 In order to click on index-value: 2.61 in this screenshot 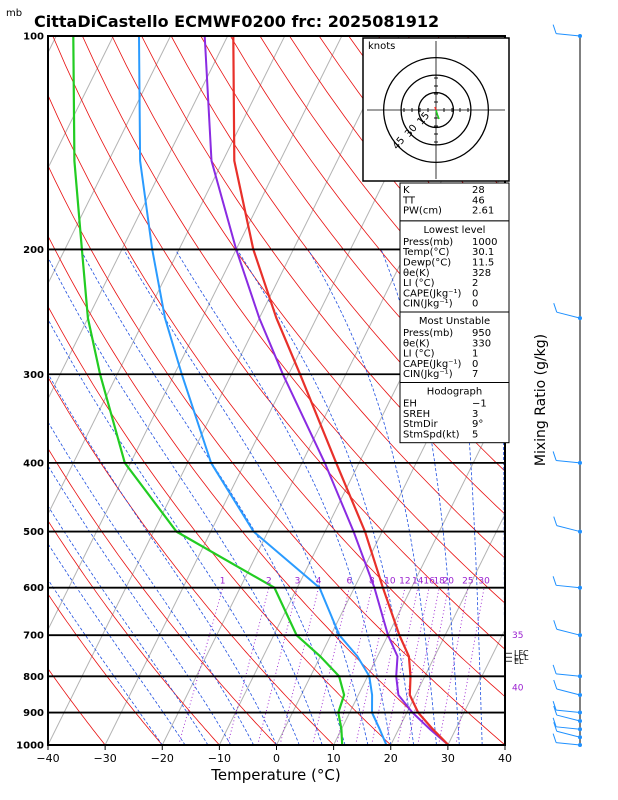, I will do `click(483, 211)`.